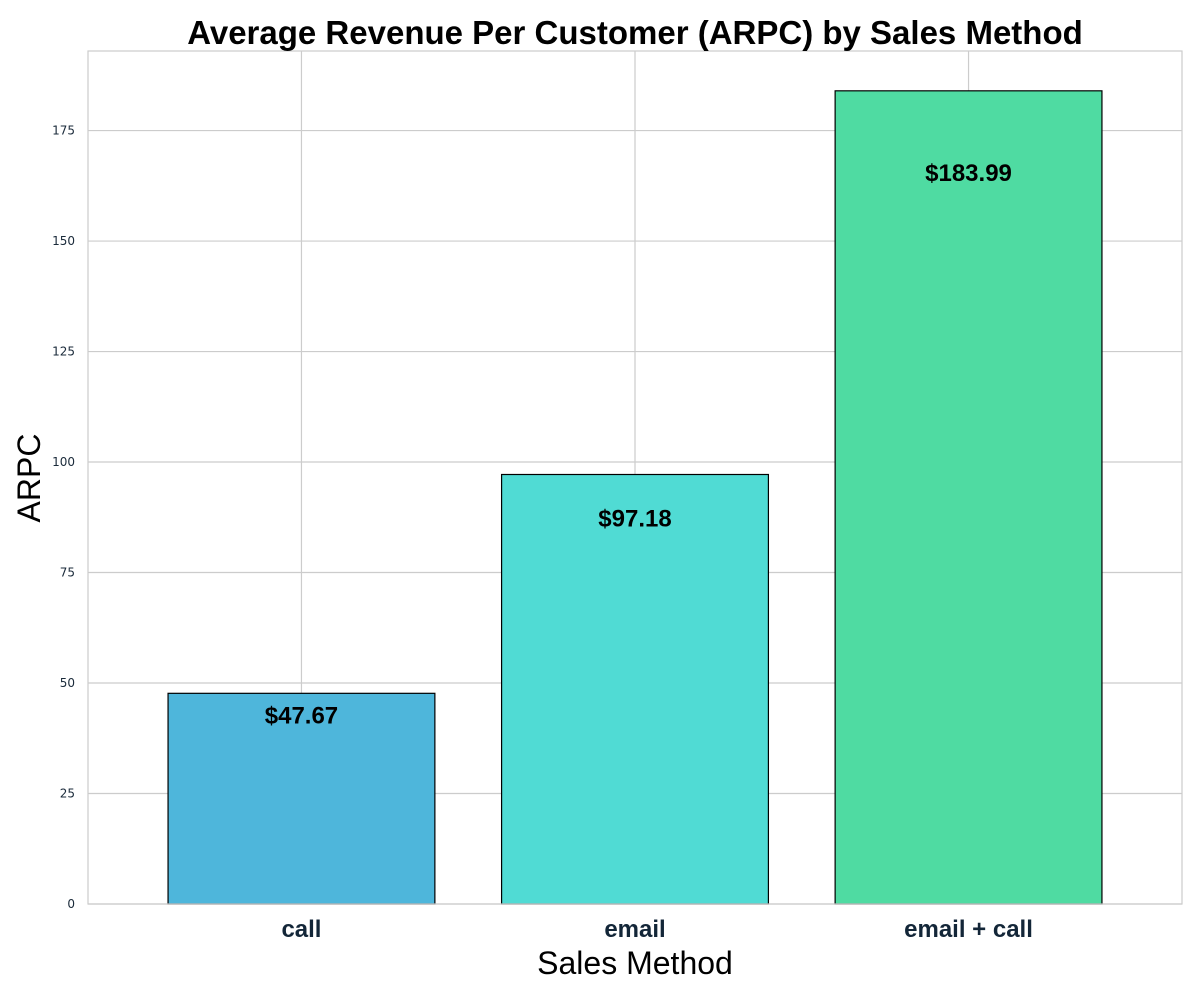  Describe the element at coordinates (968, 929) in the screenshot. I see `x-tick-label: email + call` at that location.